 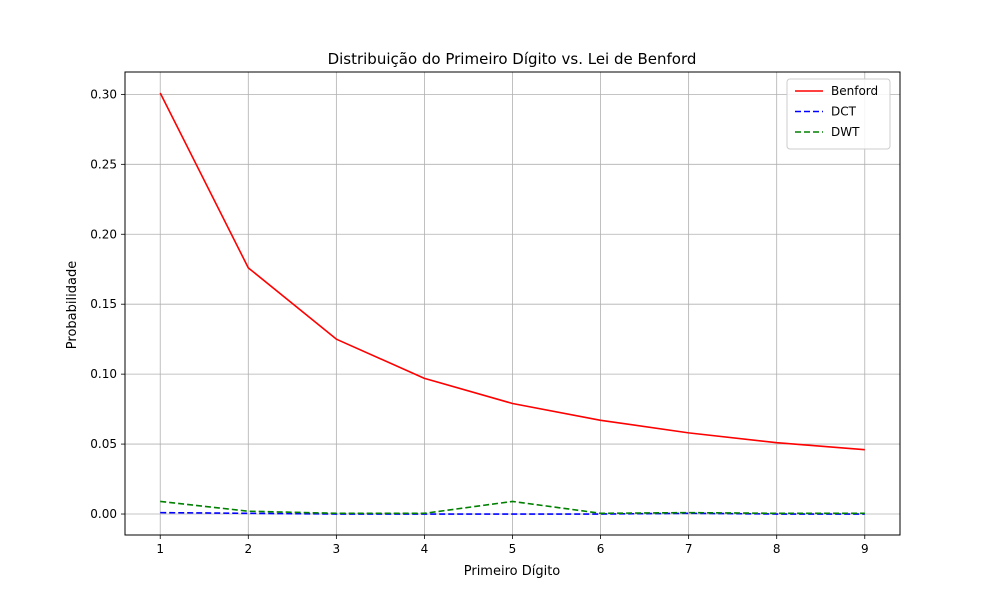 What do you see at coordinates (248, 549) in the screenshot?
I see `x-tick-label: 2` at bounding box center [248, 549].